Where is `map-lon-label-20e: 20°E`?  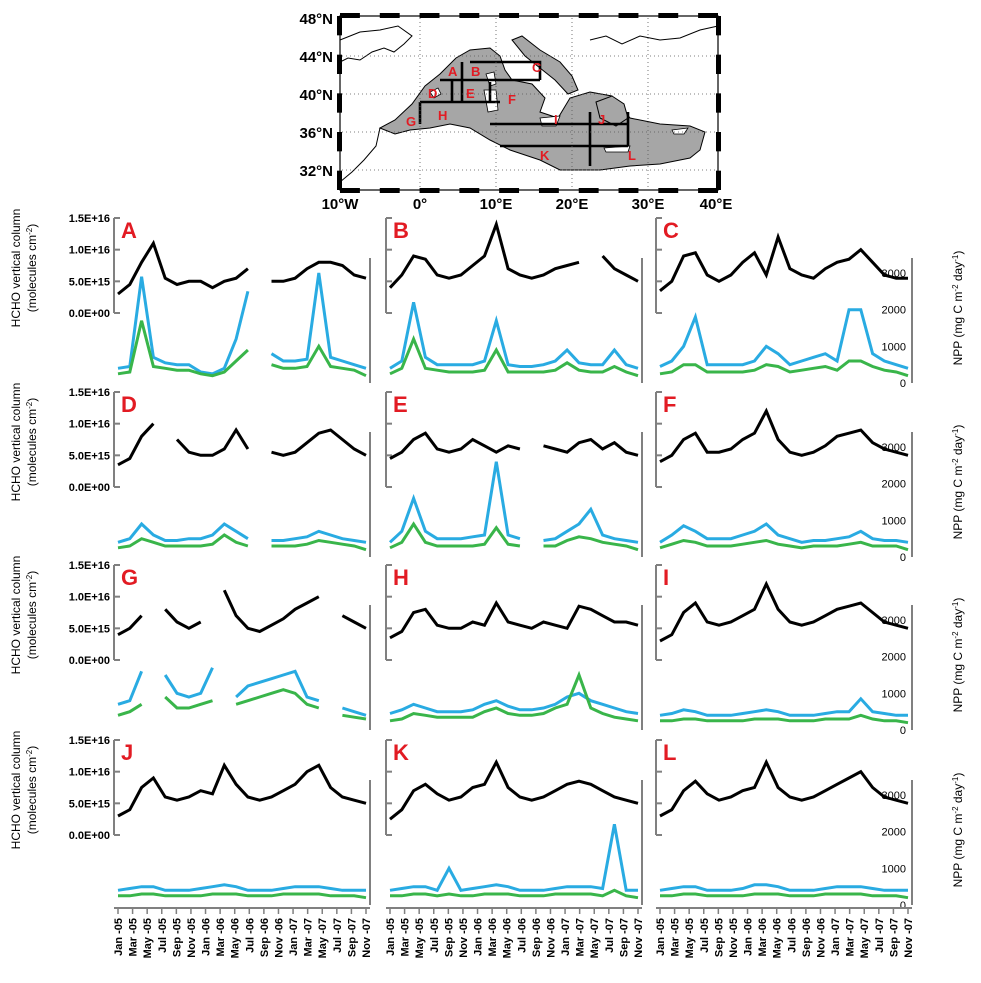 map-lon-label-20e: 20°E is located at coordinates (572, 204).